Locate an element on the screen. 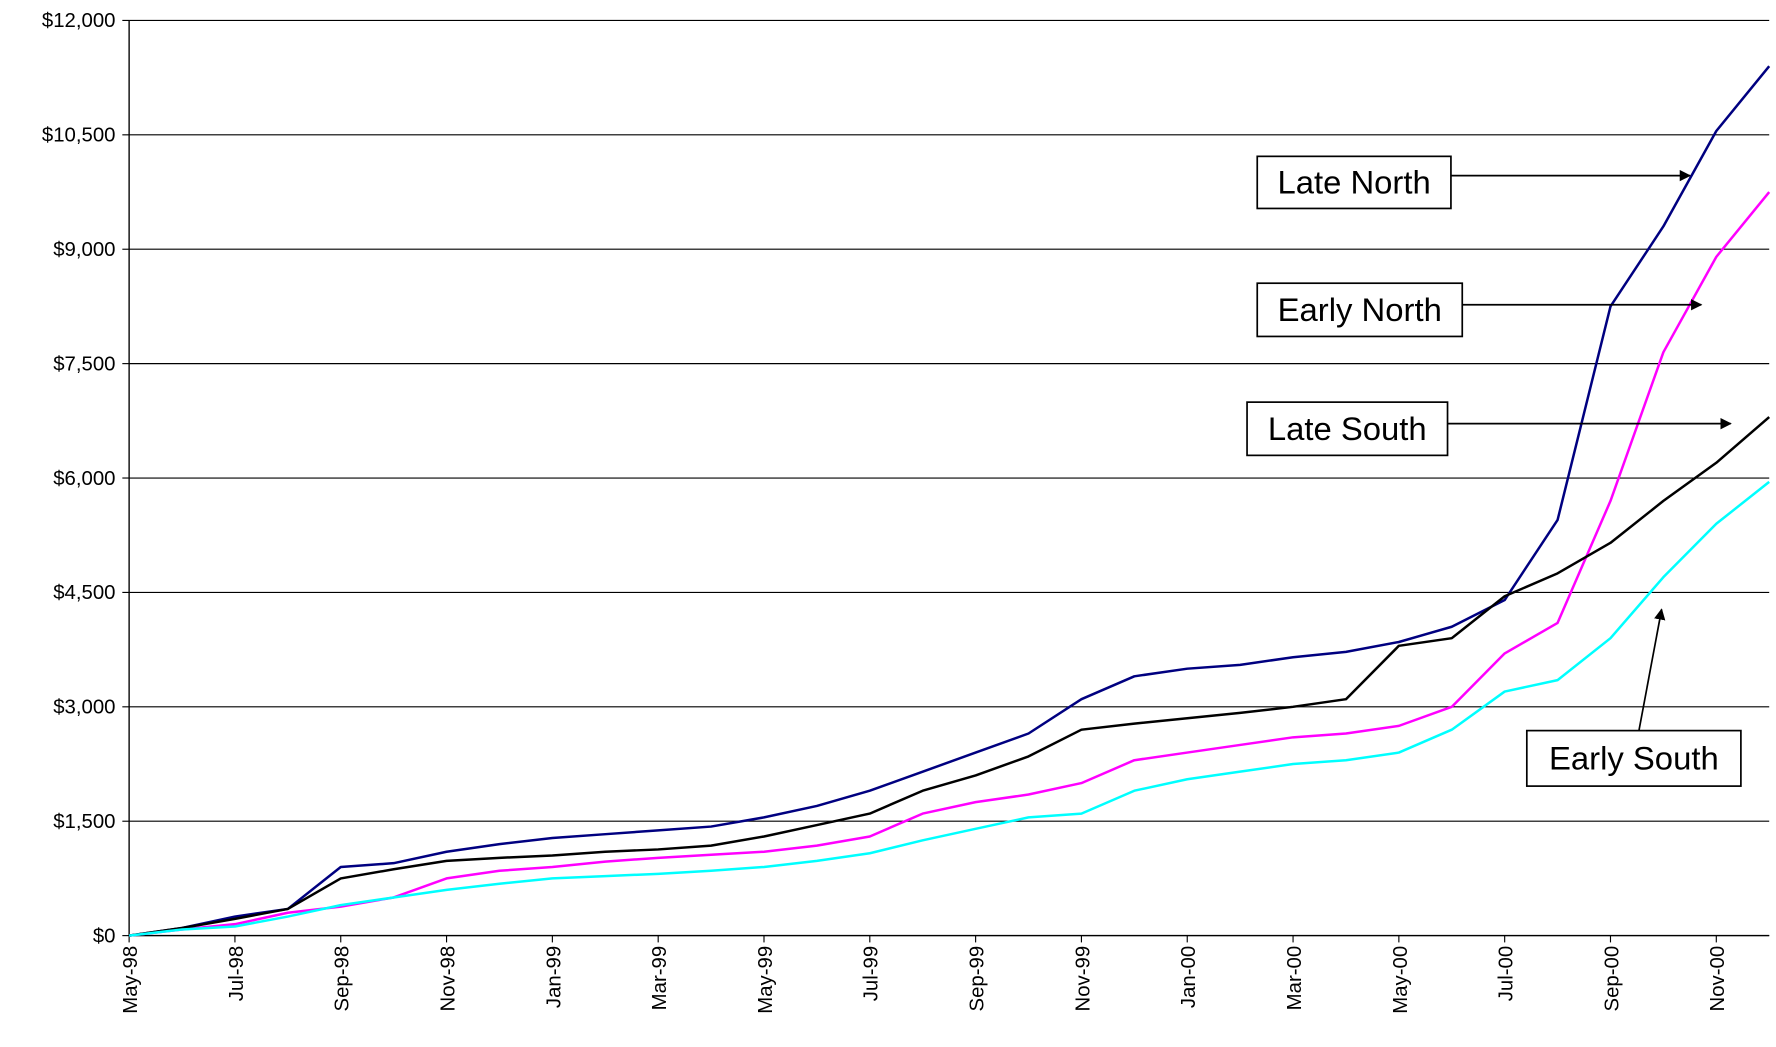  x-tick-label: May-00 is located at coordinates (1401, 980).